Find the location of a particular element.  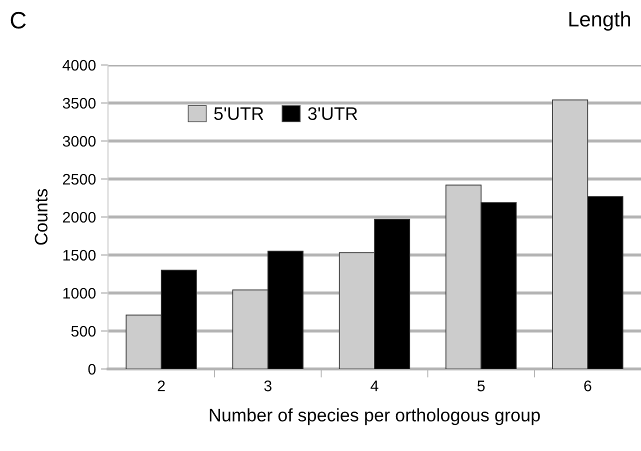

y-tick-label: 500 is located at coordinates (83, 331).